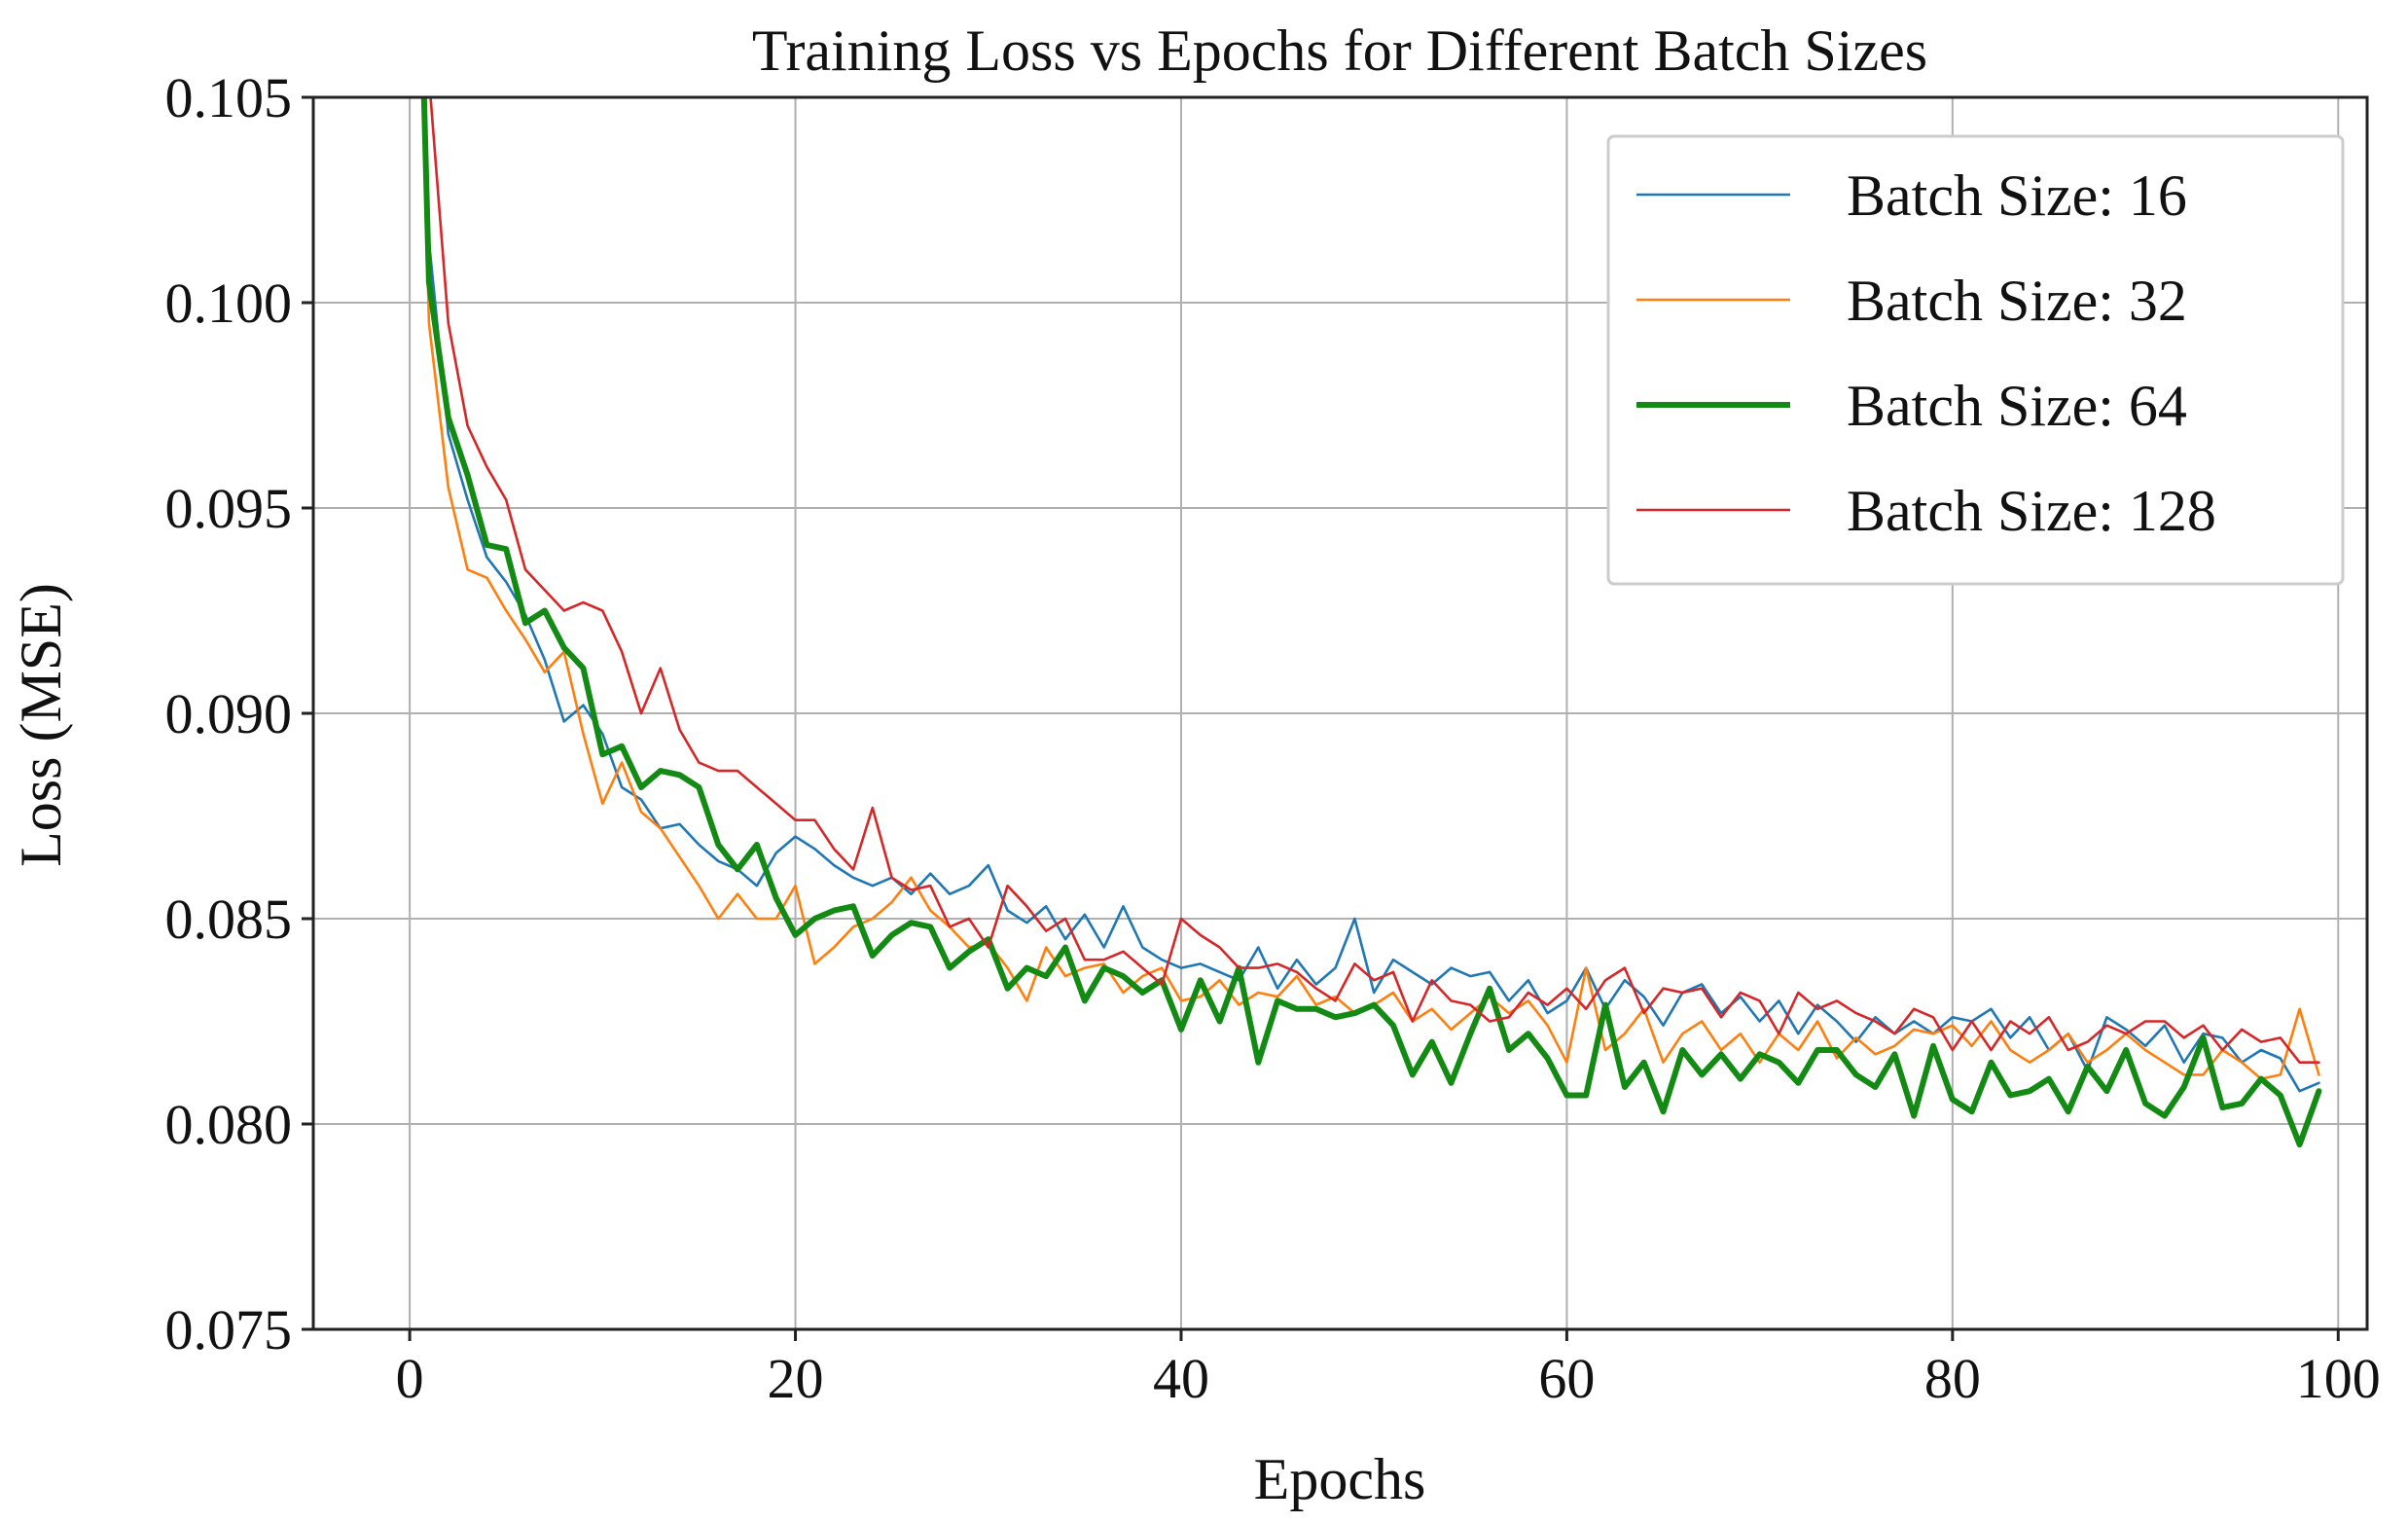 The height and width of the screenshot is (1523, 2408). I want to click on legend-label-1: Batch Size: 16, so click(2017, 195).